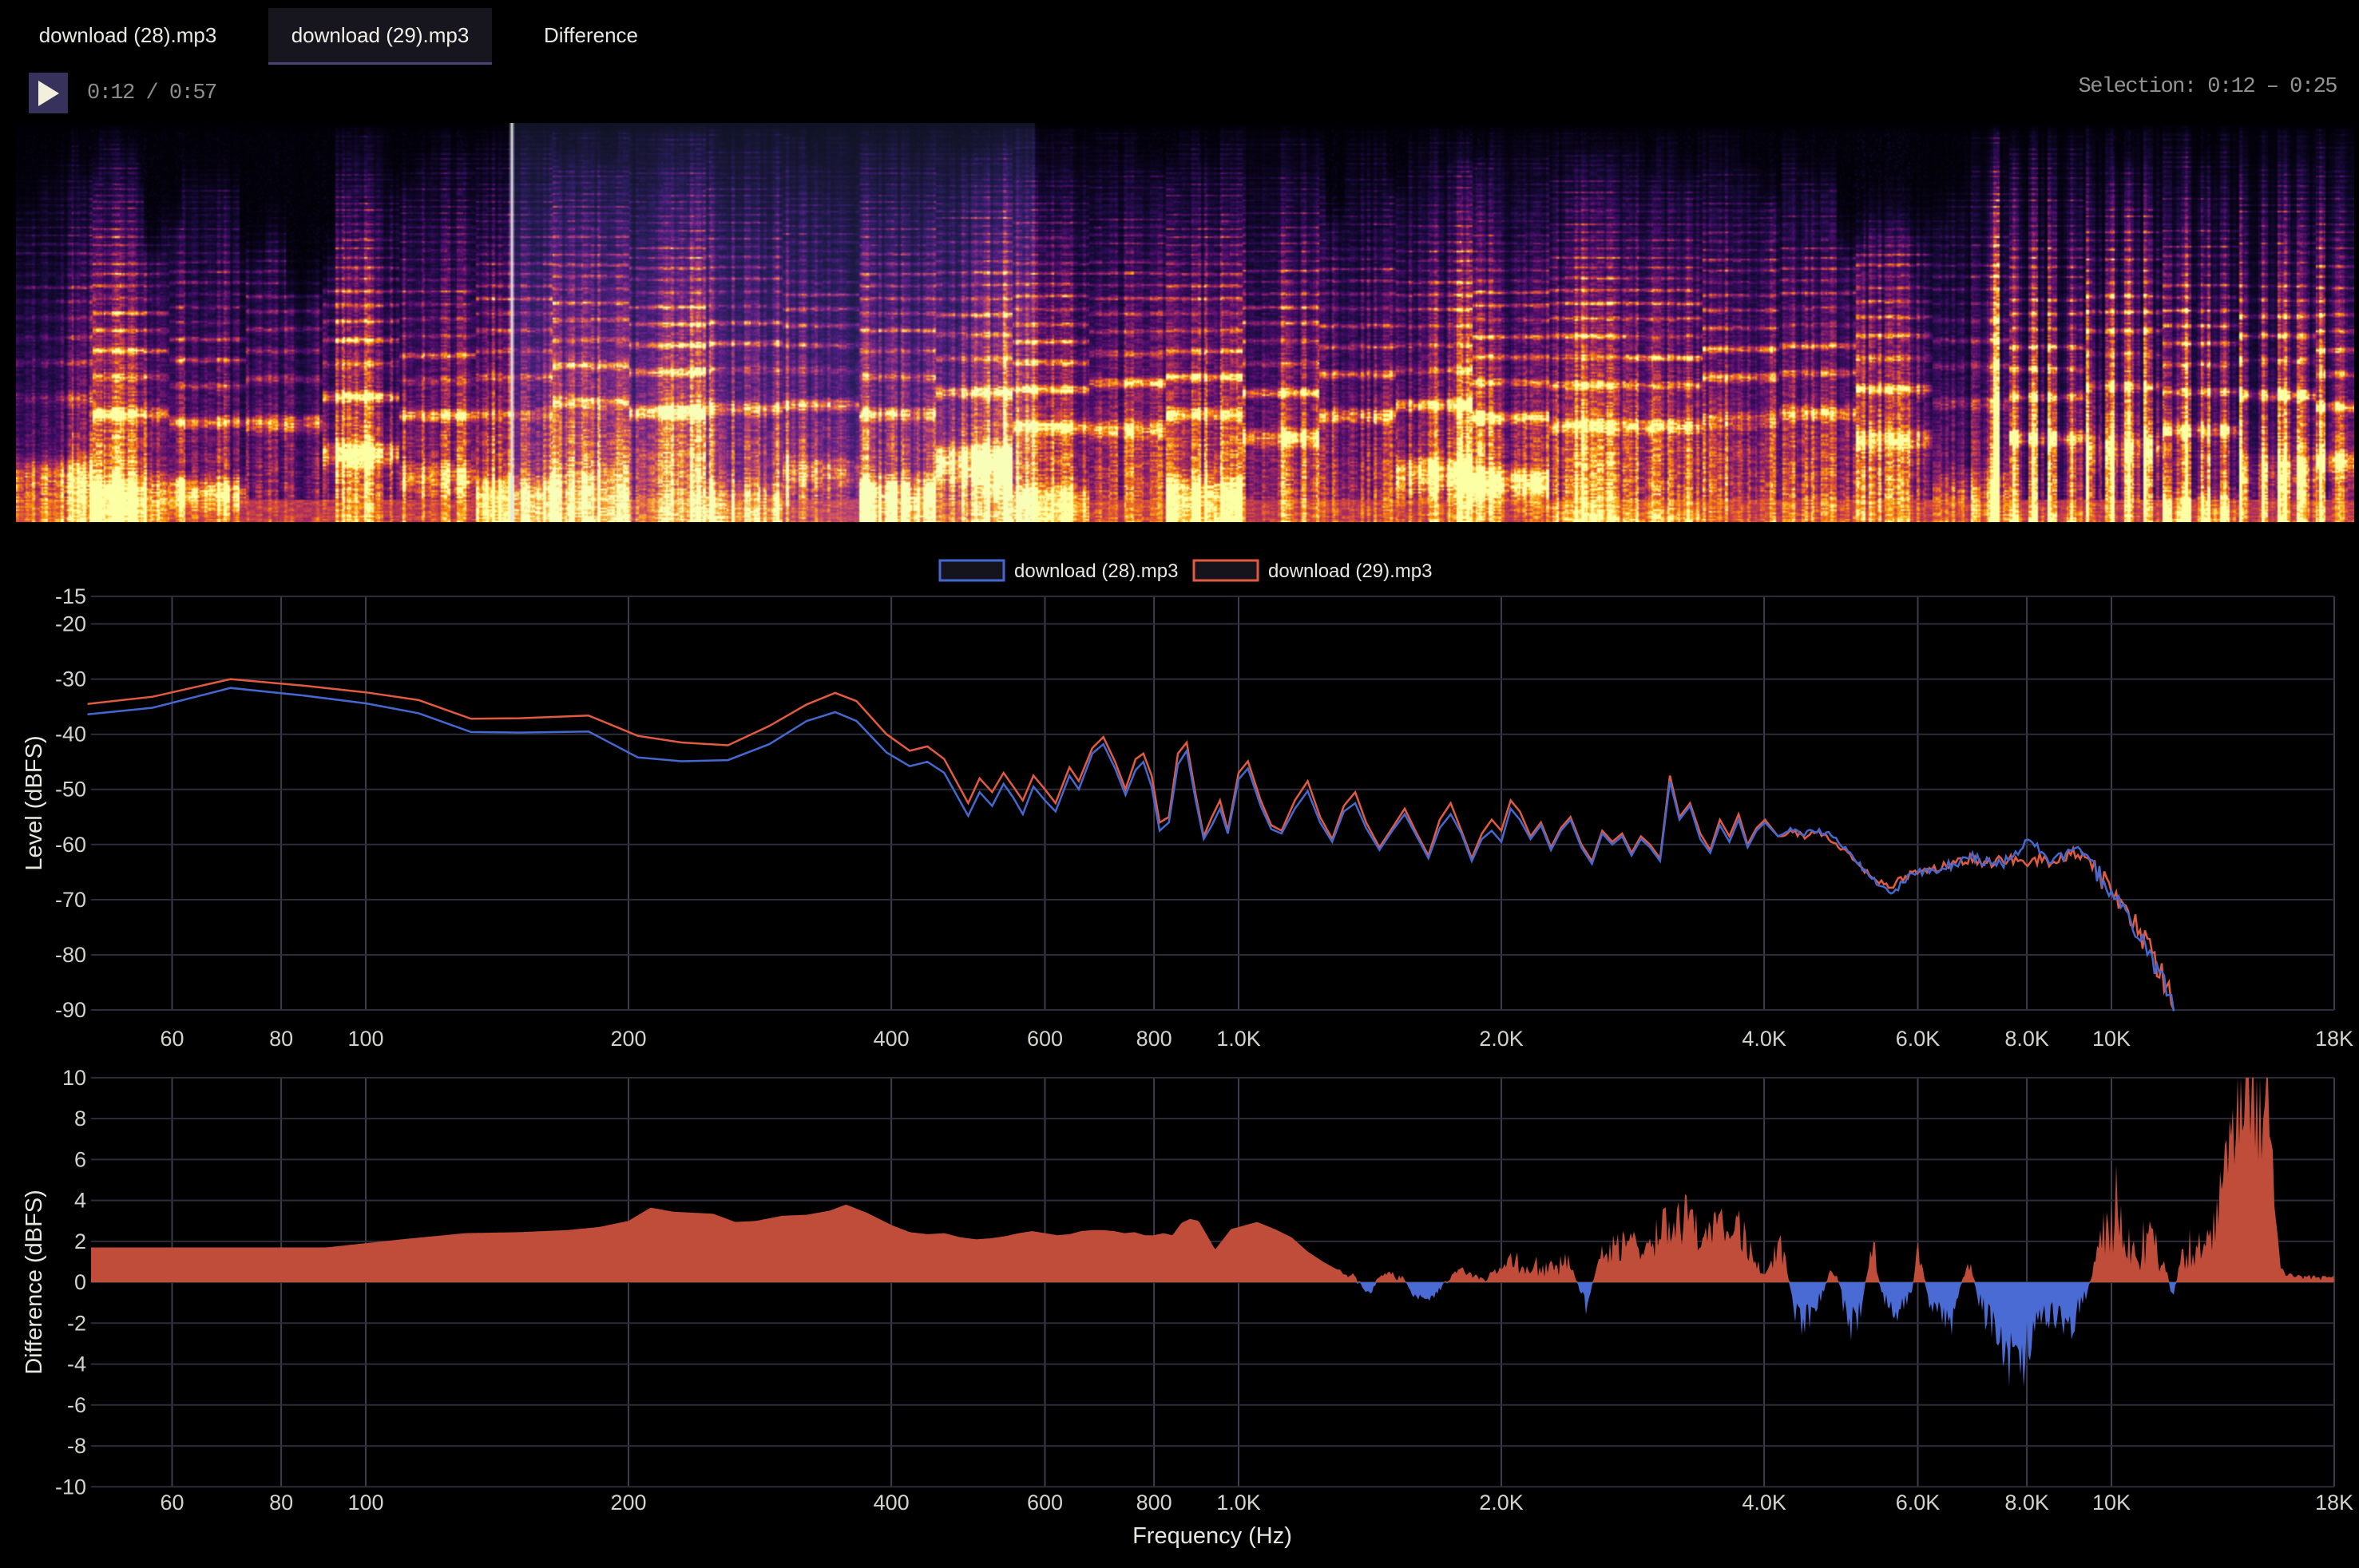  I want to click on svg-text: -4, so click(76, 1364).